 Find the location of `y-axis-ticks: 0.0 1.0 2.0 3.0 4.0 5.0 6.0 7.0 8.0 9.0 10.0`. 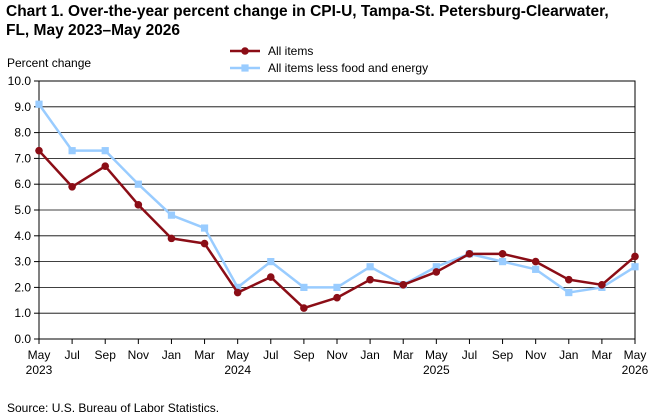

y-axis-ticks: 0.0 1.0 2.0 3.0 4.0 5.0 6.0 7.0 8.0 9.0 10.0 is located at coordinates (23, 210).